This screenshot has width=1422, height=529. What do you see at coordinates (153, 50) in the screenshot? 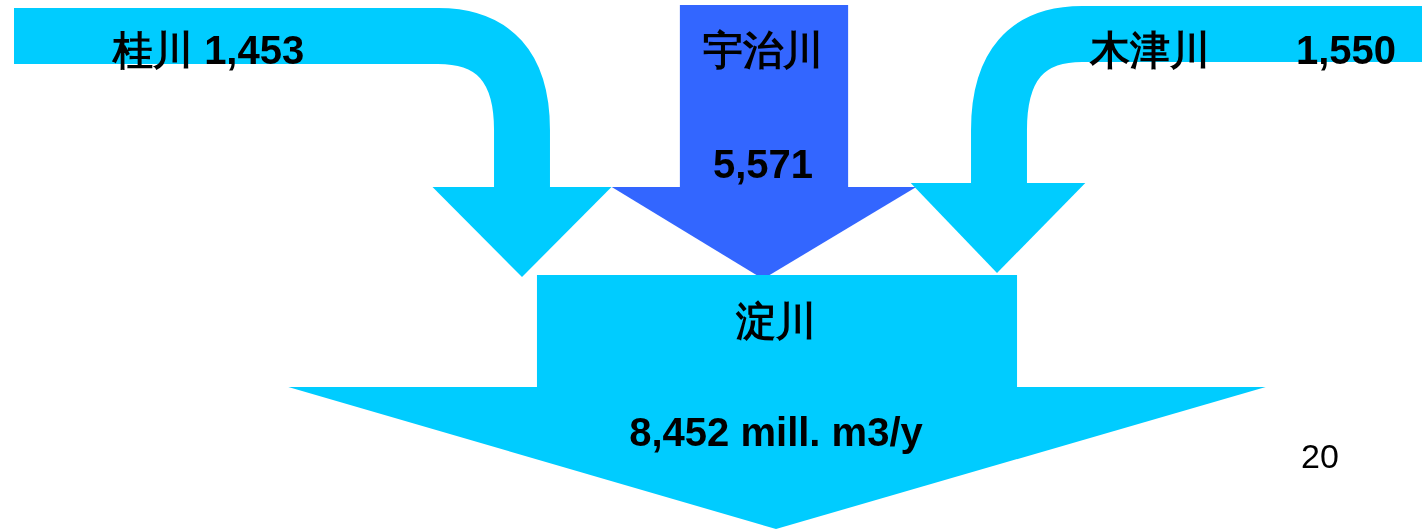
I see `category-label: 桂川` at bounding box center [153, 50].